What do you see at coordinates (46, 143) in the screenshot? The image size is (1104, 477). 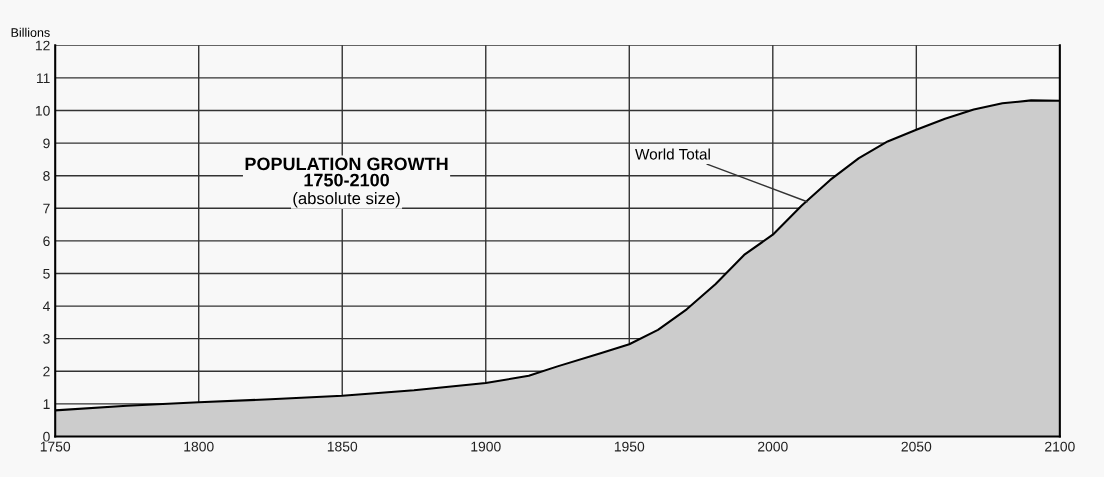 I see `y-tick-label: 9` at bounding box center [46, 143].